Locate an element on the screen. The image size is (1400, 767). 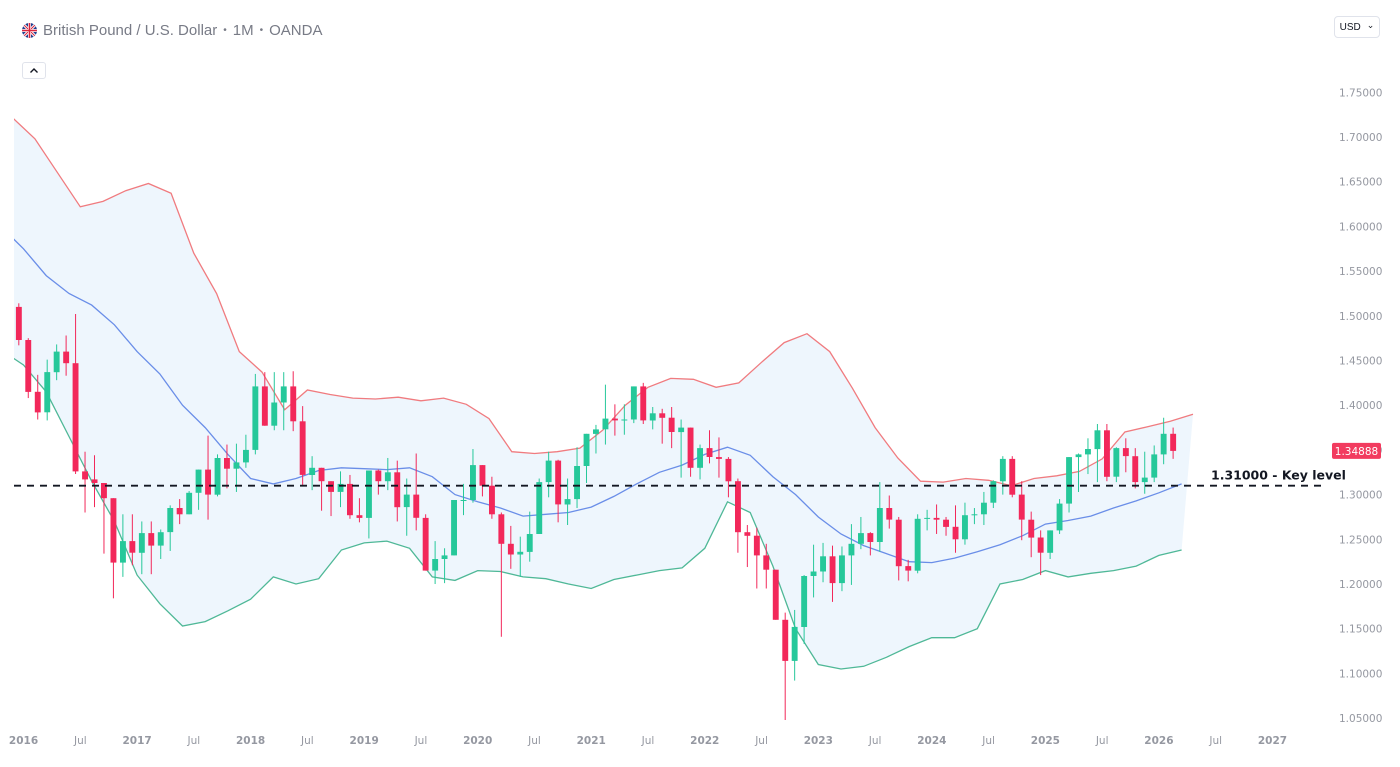
y-tick-label: 1.60000 is located at coordinates (1360, 227).